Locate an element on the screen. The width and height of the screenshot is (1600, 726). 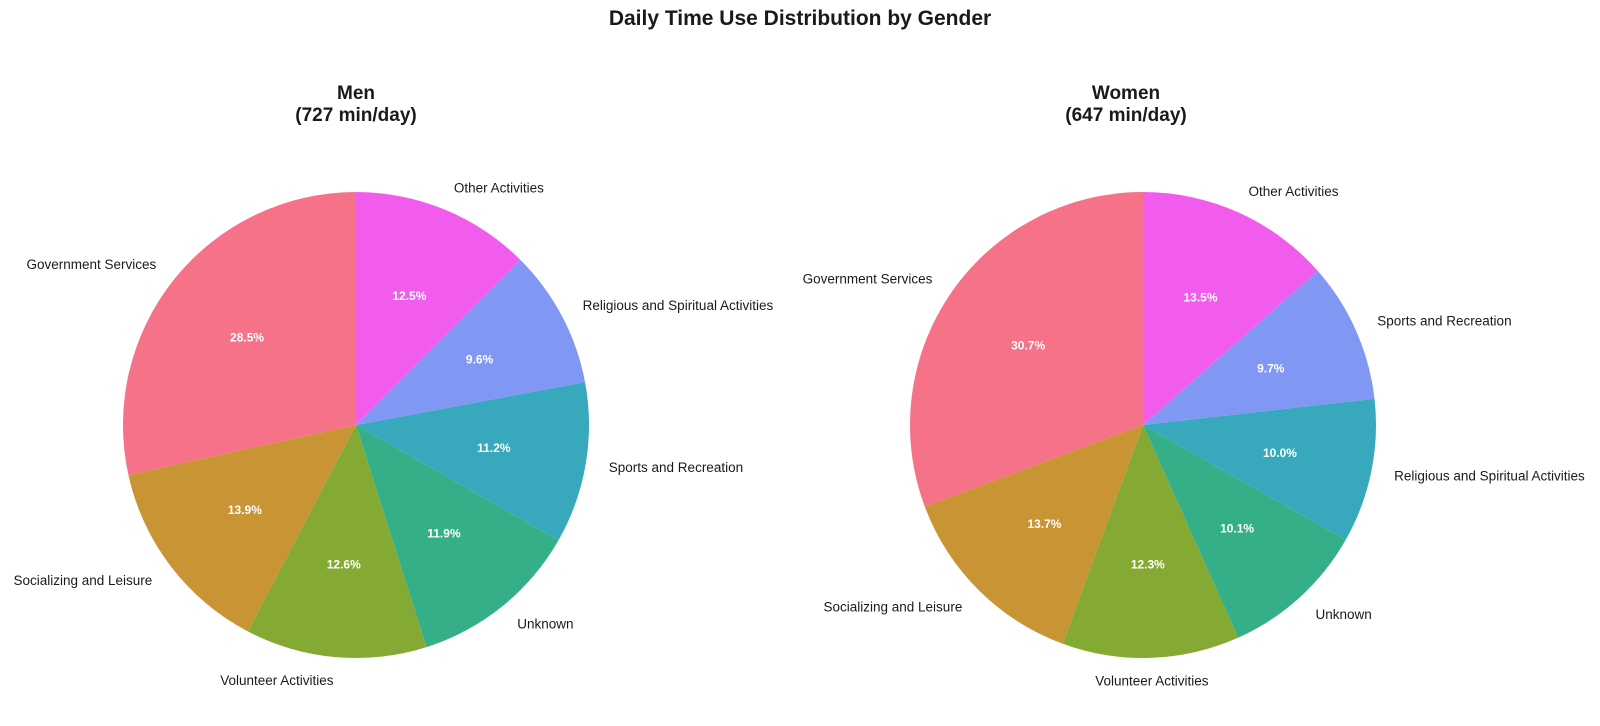
men-category-label-socializing-and-leisure: Socializing and Leisure is located at coordinates (82, 580).